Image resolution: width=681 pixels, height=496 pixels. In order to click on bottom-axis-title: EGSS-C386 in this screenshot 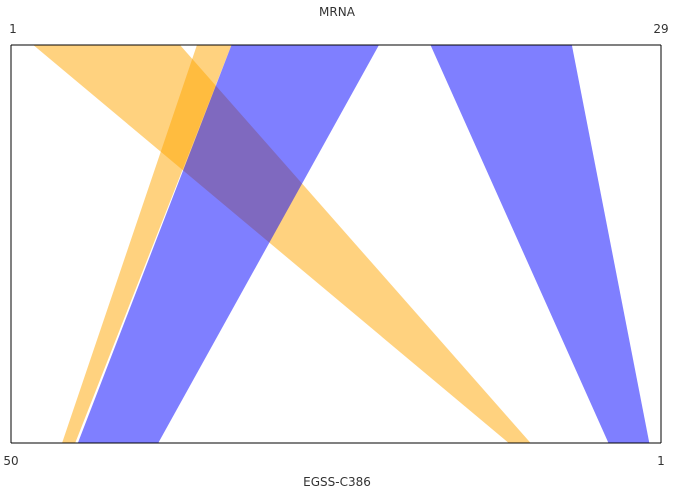, I will do `click(337, 482)`.